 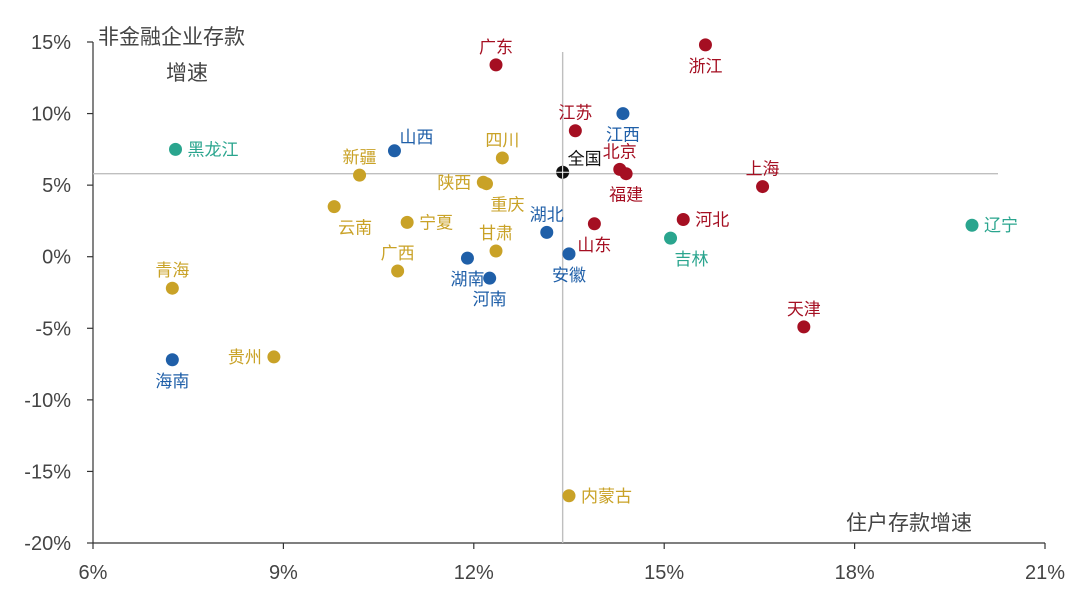 What do you see at coordinates (502, 141) in the screenshot?
I see `point-label-18: 四川` at bounding box center [502, 141].